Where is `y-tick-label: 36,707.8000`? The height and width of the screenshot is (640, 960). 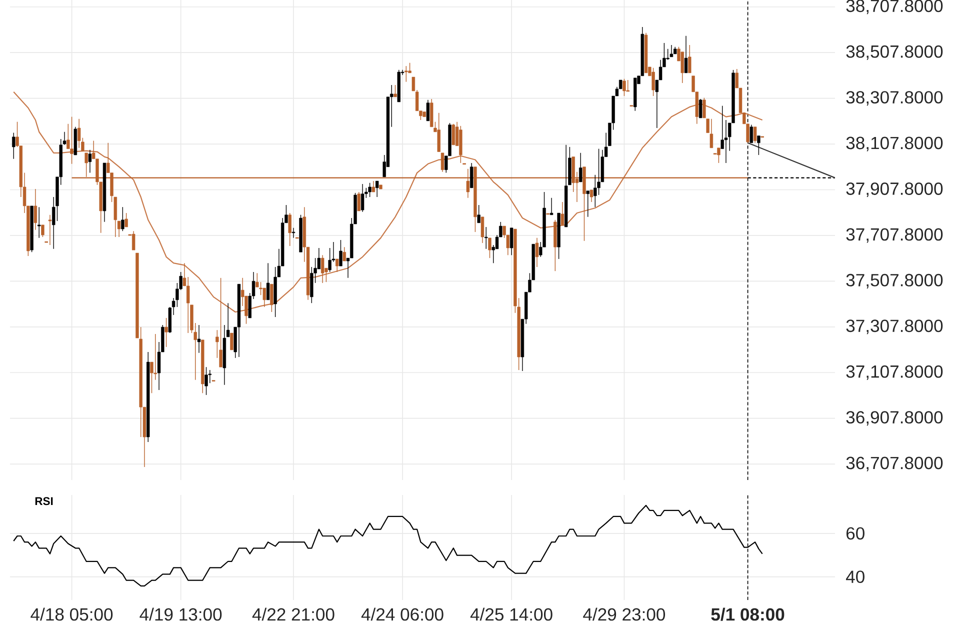 y-tick-label: 36,707.8000 is located at coordinates (894, 464).